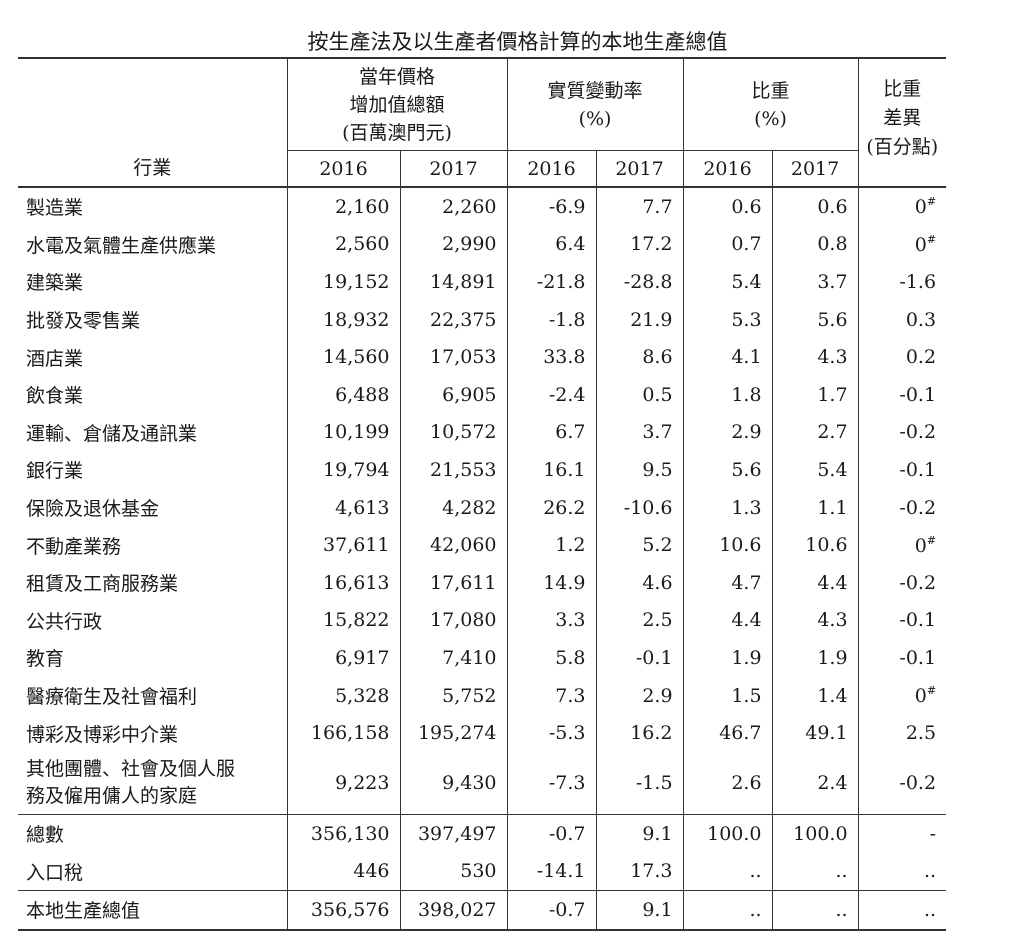 This screenshot has height=938, width=1035. I want to click on value-cell: -21.8, so click(551, 282).